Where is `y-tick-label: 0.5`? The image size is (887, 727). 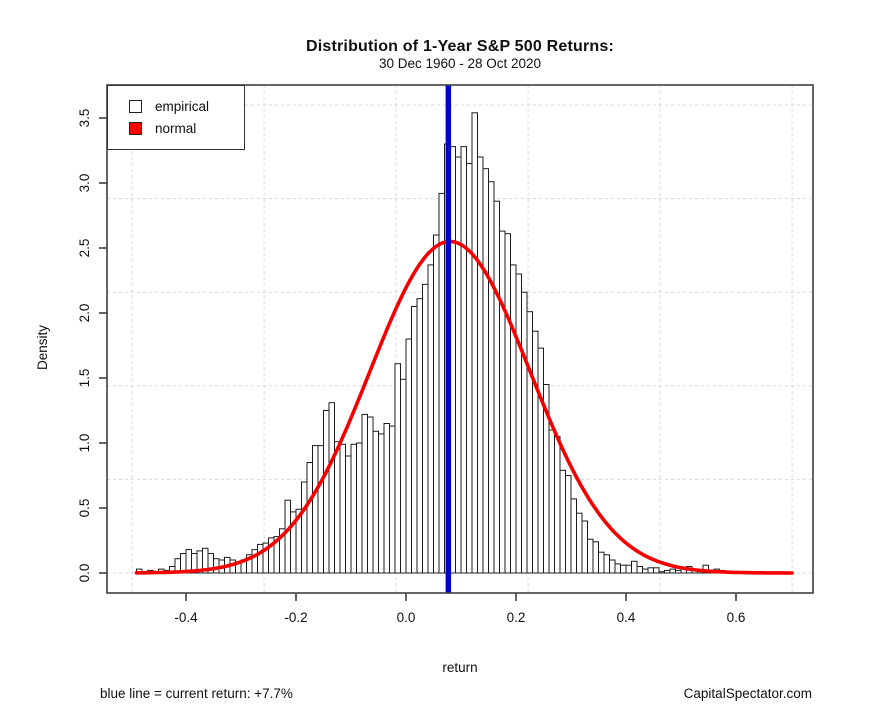
y-tick-label: 0.5 is located at coordinates (84, 508).